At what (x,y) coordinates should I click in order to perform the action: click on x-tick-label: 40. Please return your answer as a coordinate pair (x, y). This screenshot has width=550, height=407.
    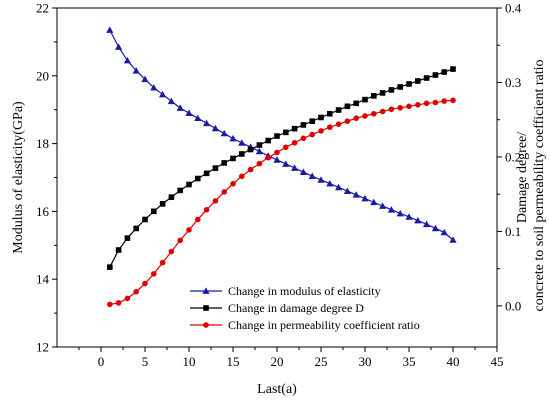
    Looking at the image, I should click on (453, 361).